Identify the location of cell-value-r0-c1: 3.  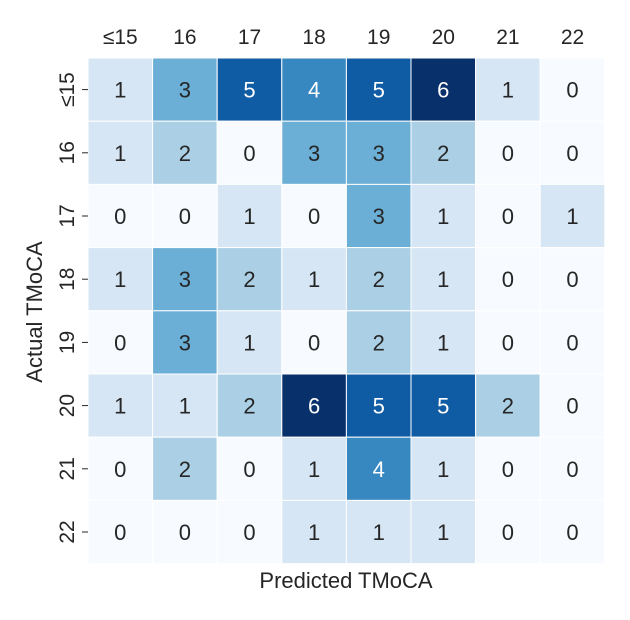
(185, 90).